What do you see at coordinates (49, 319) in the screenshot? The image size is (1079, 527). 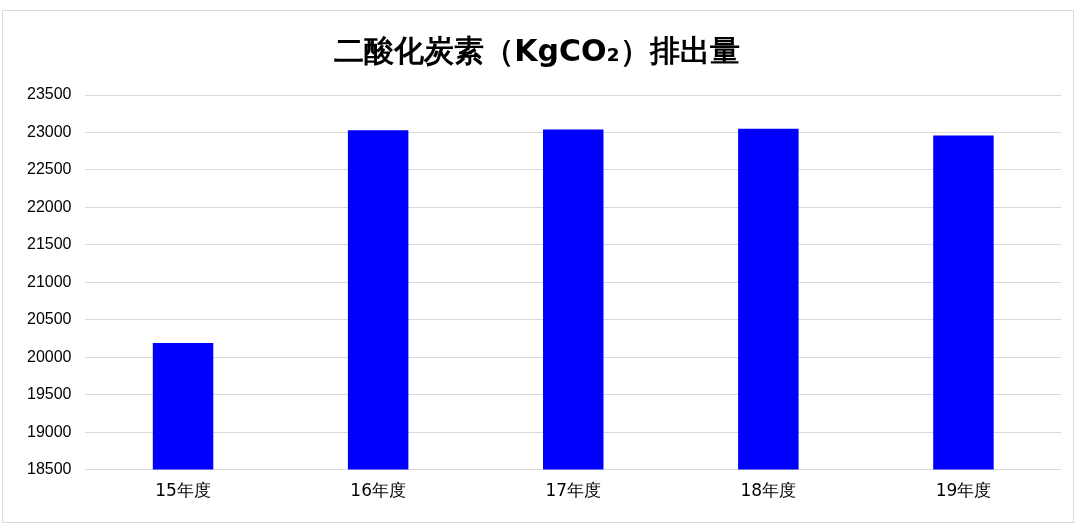 I see `y-tick-label: 20500` at bounding box center [49, 319].